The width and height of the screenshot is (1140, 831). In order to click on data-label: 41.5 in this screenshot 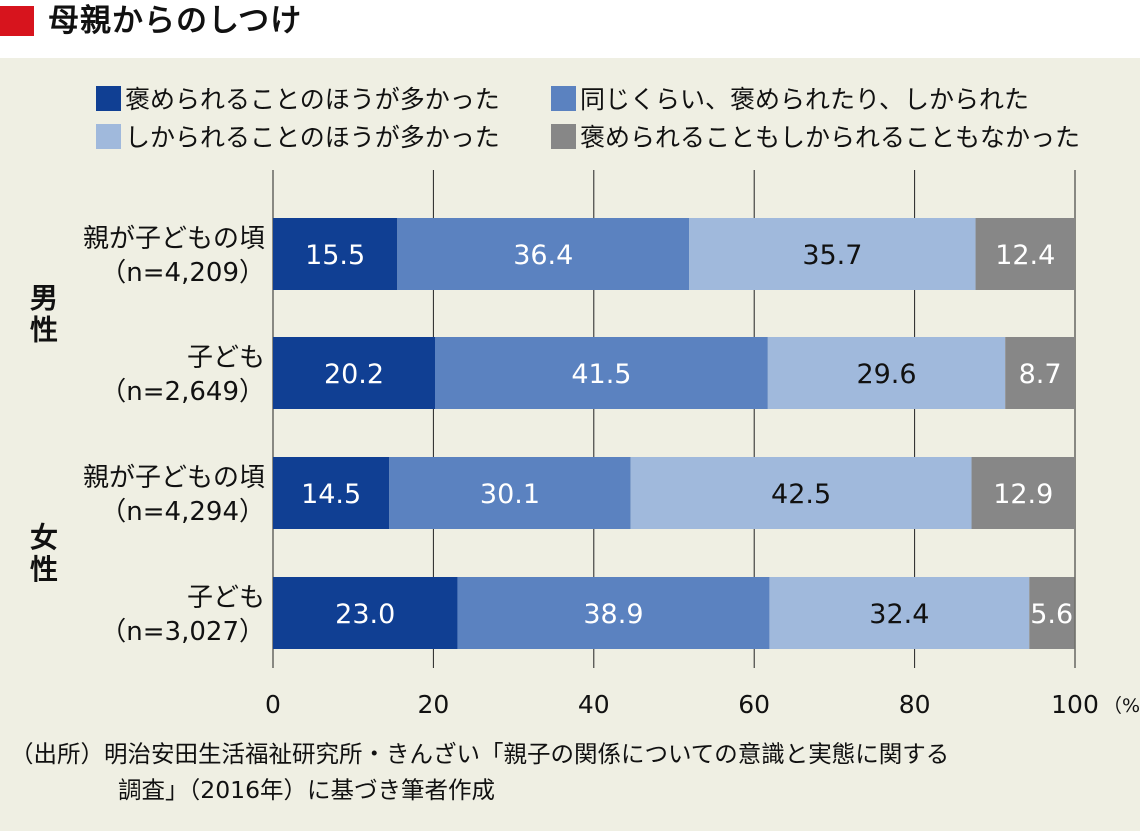, I will do `click(601, 374)`.